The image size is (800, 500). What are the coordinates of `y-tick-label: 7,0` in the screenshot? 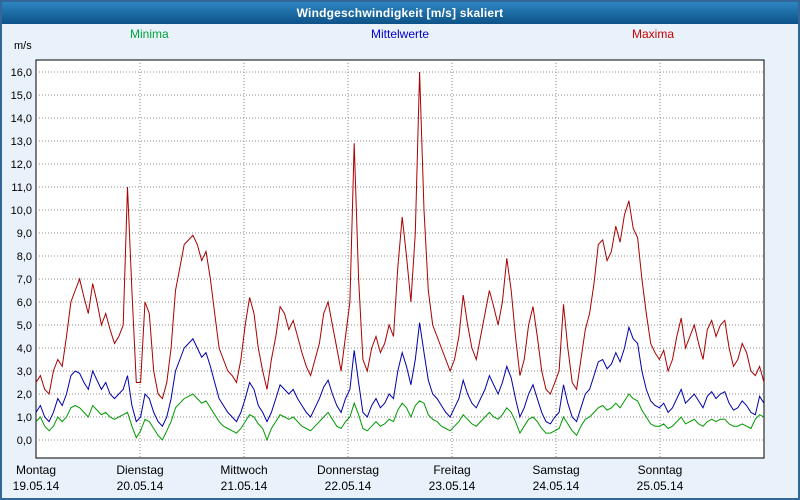 It's located at (24, 280).